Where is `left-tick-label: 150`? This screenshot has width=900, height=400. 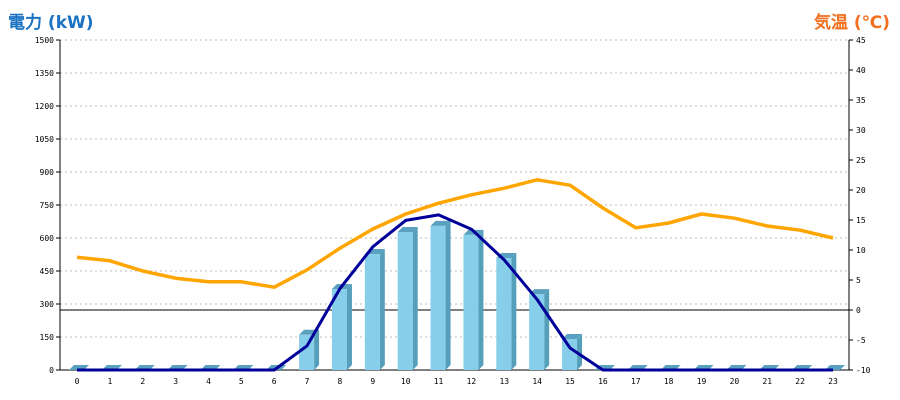
left-tick-label: 150 is located at coordinates (47, 337).